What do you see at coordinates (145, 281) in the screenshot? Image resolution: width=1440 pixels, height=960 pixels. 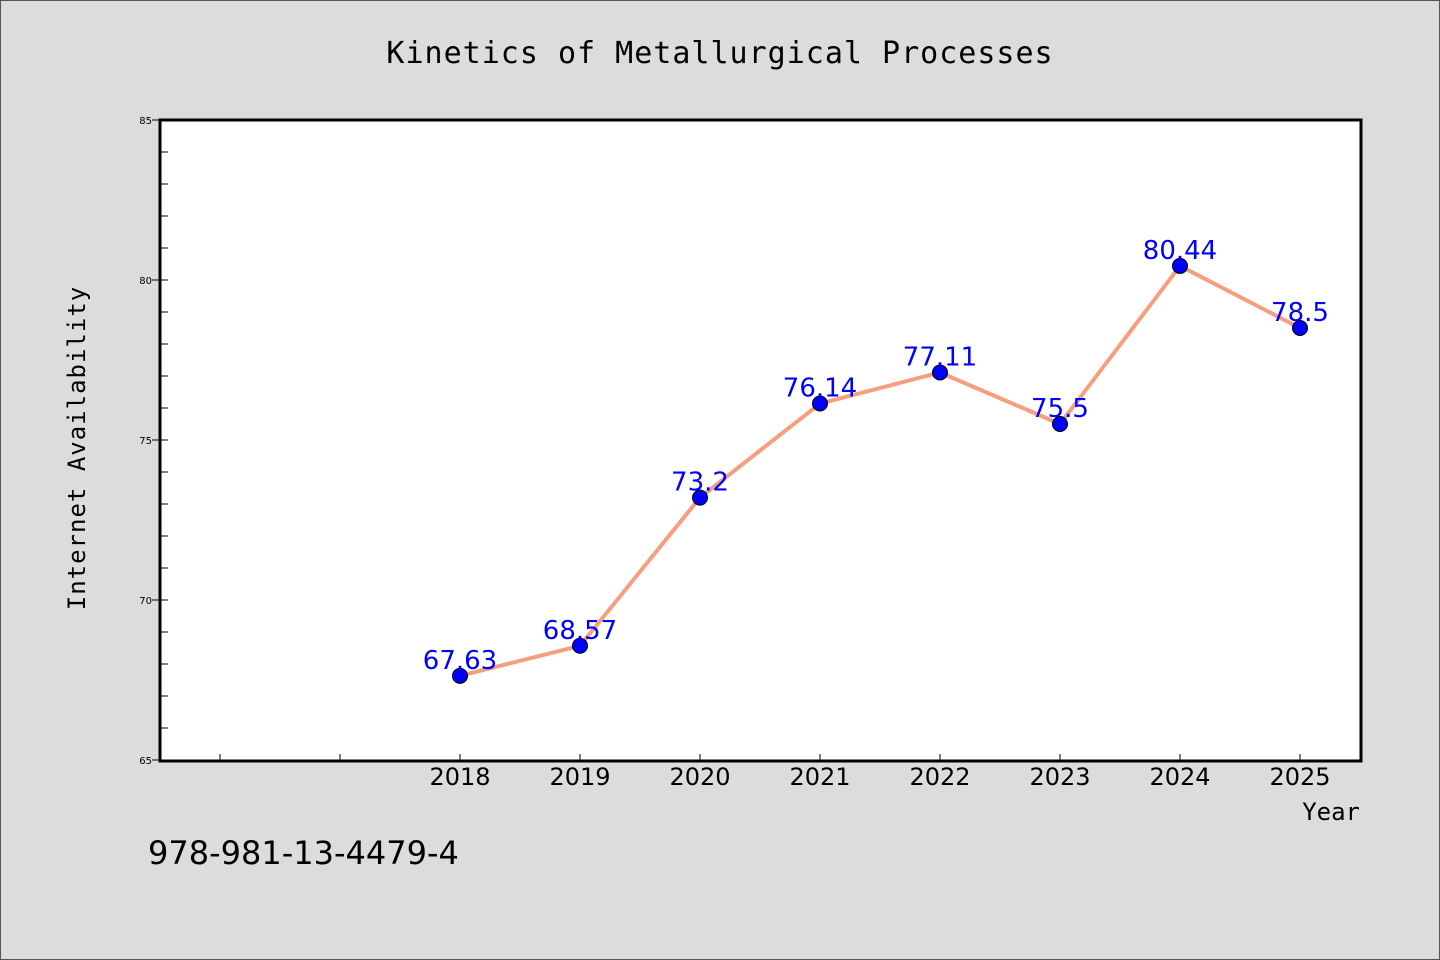 I see `y-tick-label: 80` at bounding box center [145, 281].